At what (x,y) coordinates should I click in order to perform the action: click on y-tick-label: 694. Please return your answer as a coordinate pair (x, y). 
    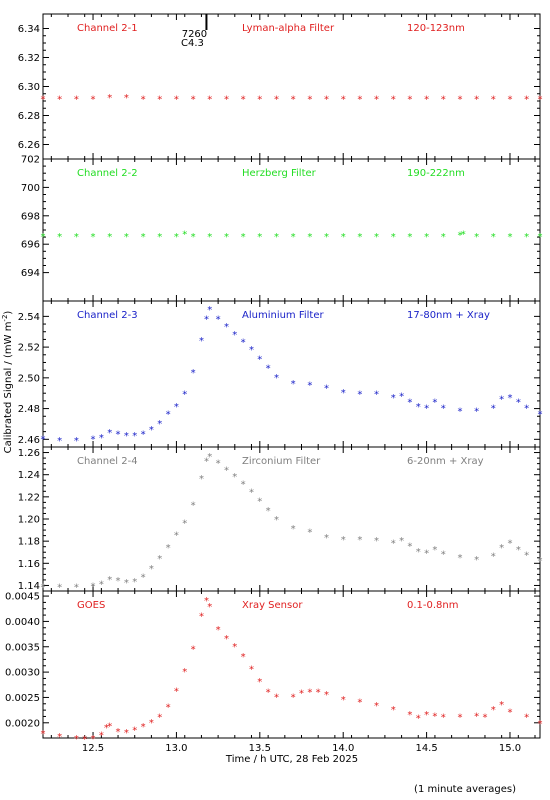
    Looking at the image, I should click on (30, 273).